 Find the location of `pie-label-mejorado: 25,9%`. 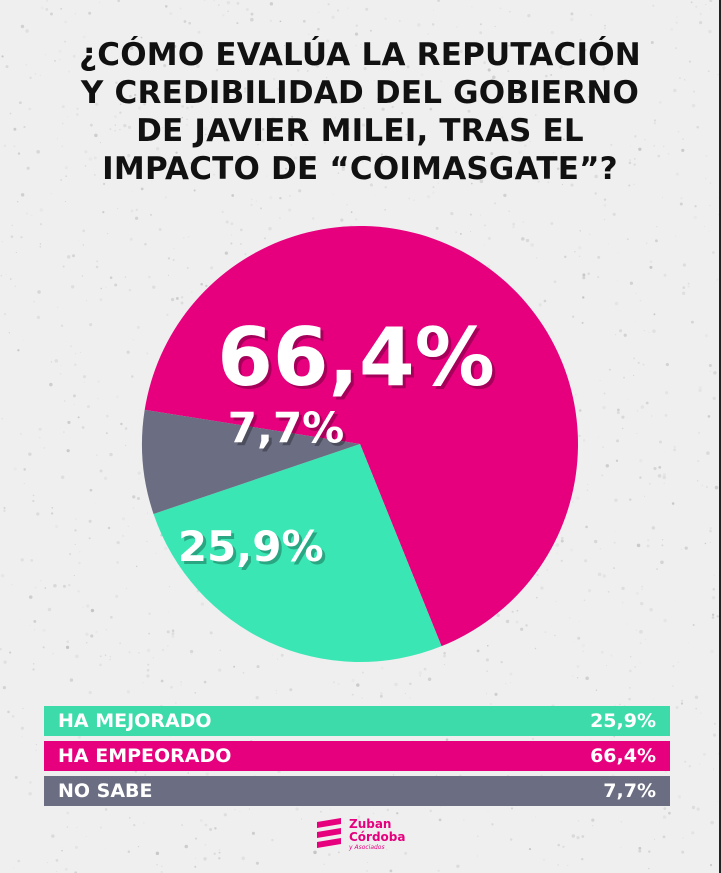

pie-label-mejorado: 25,9% is located at coordinates (251, 546).